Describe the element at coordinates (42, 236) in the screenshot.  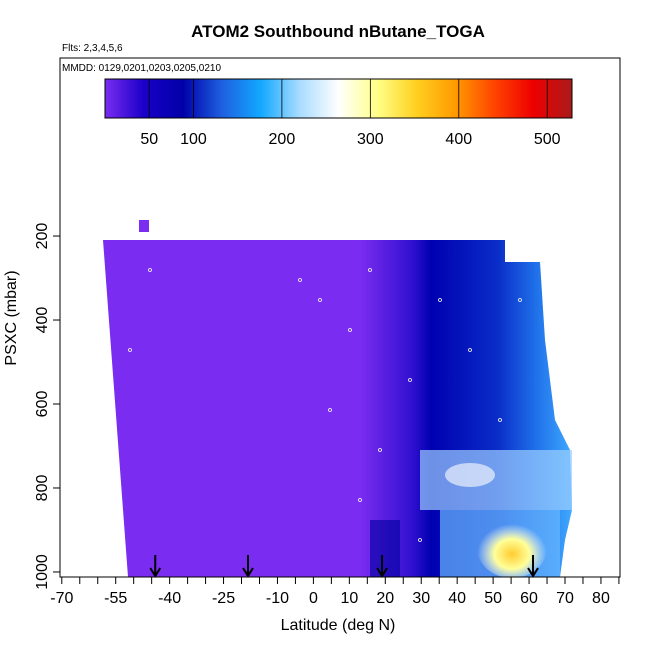
I see `y-tick-label: 200` at that location.